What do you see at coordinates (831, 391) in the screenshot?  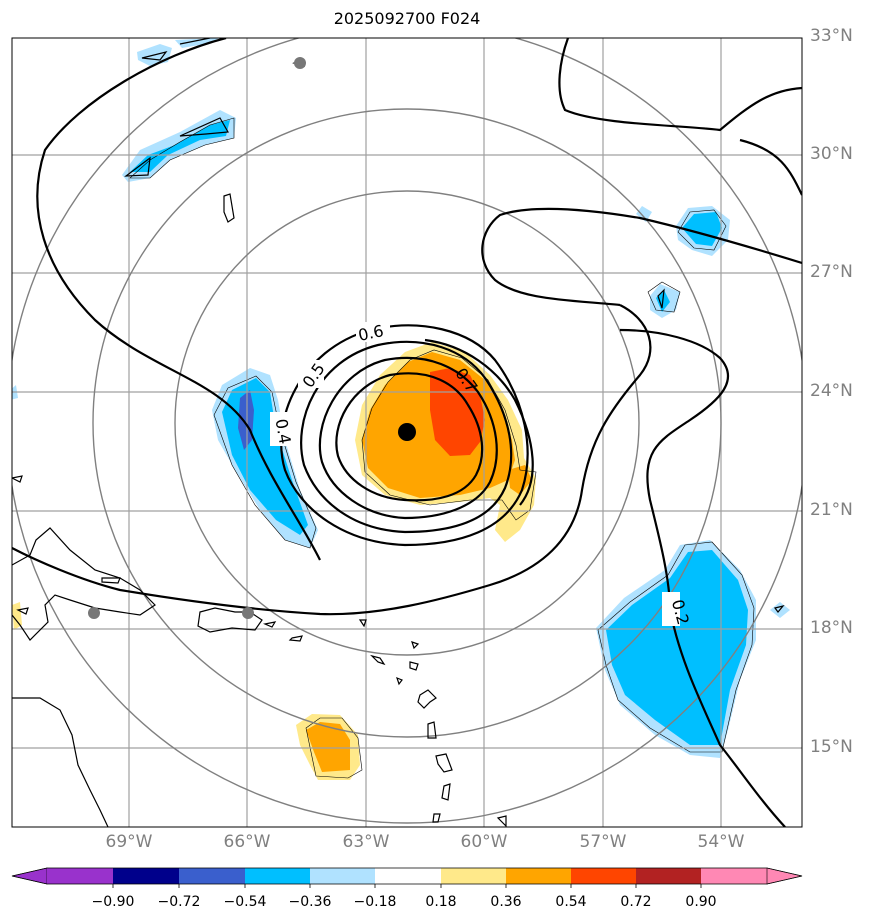 I see `lat-label: 24°N` at bounding box center [831, 391].